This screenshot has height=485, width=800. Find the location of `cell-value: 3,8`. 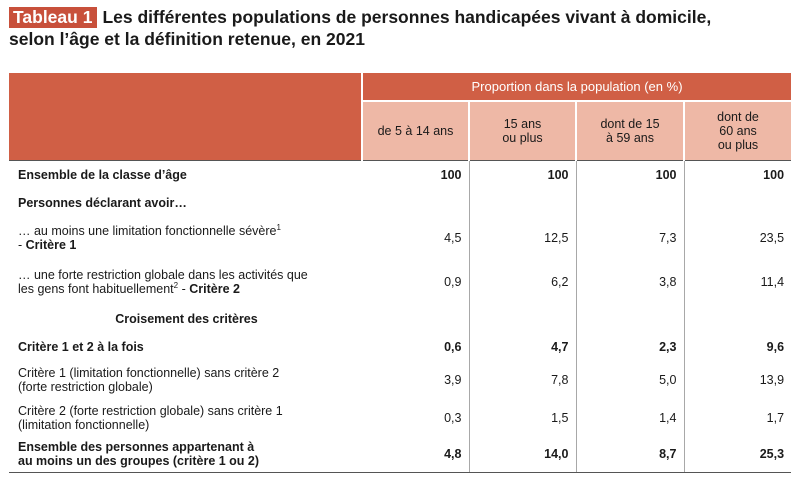

cell-value: 3,8 is located at coordinates (629, 281).